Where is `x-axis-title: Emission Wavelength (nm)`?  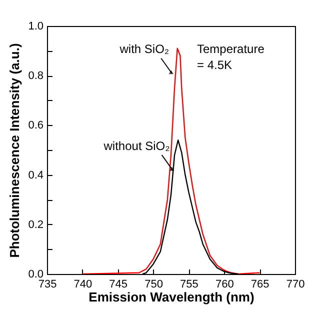 x-axis-title: Emission Wavelength (nm) is located at coordinates (171, 297).